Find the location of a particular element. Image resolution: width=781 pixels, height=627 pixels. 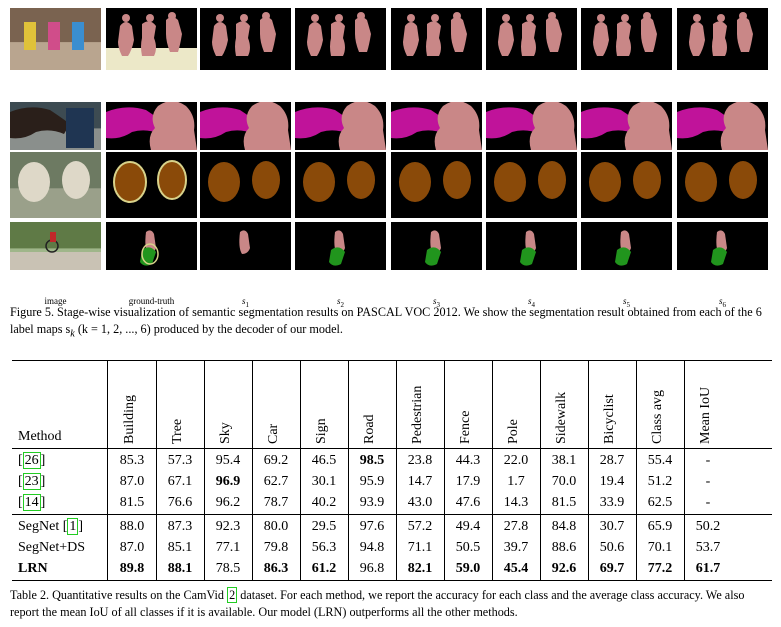

table-cell: 89.8 is located at coordinates (132, 568).